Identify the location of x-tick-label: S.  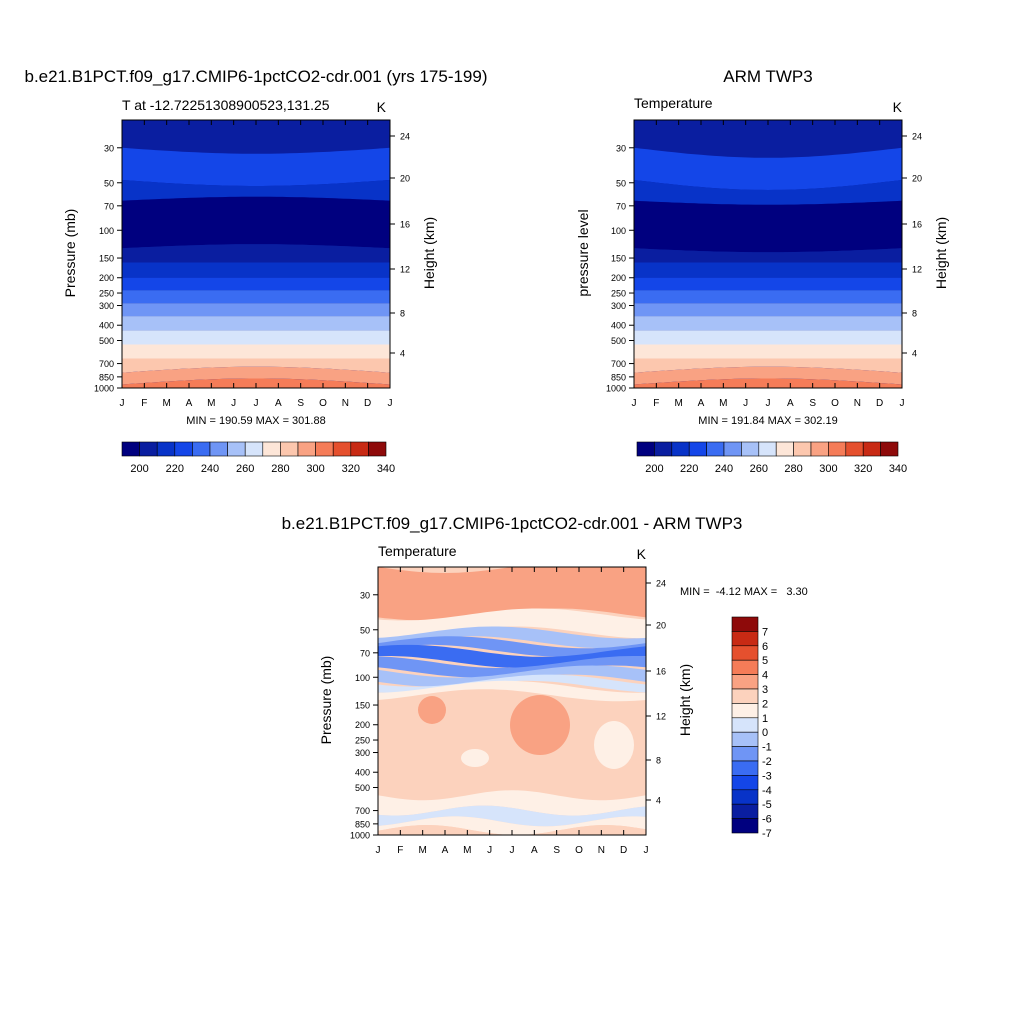
(556, 850).